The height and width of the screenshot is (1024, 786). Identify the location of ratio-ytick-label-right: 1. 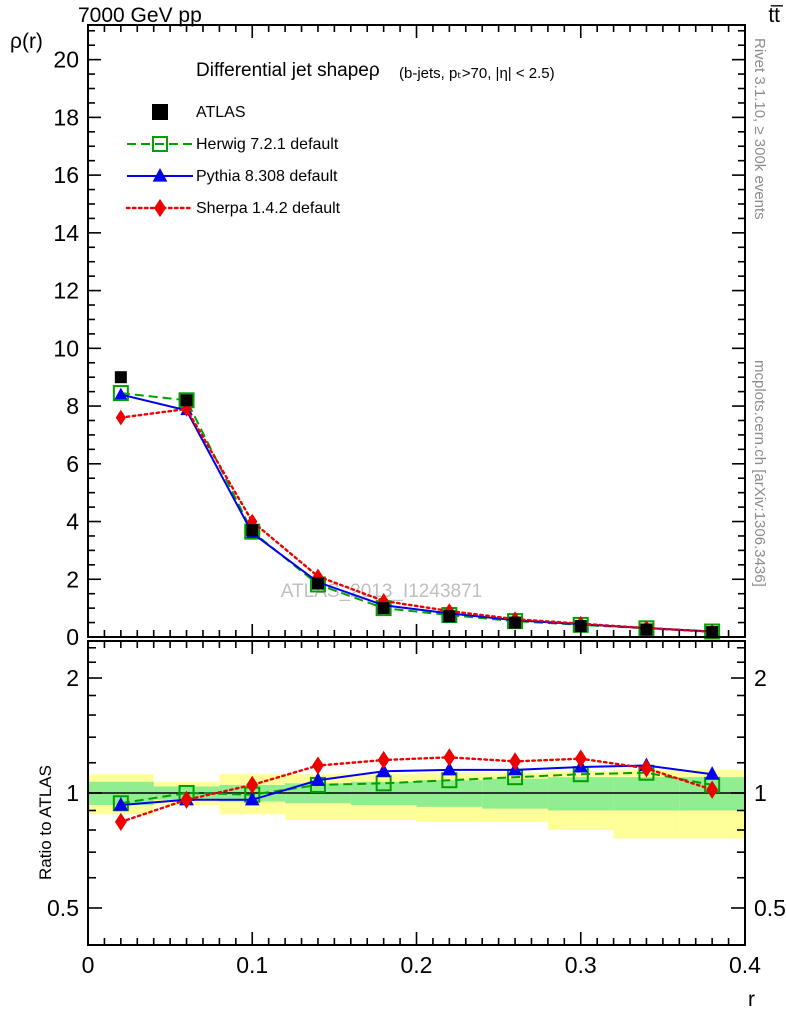
(760, 793).